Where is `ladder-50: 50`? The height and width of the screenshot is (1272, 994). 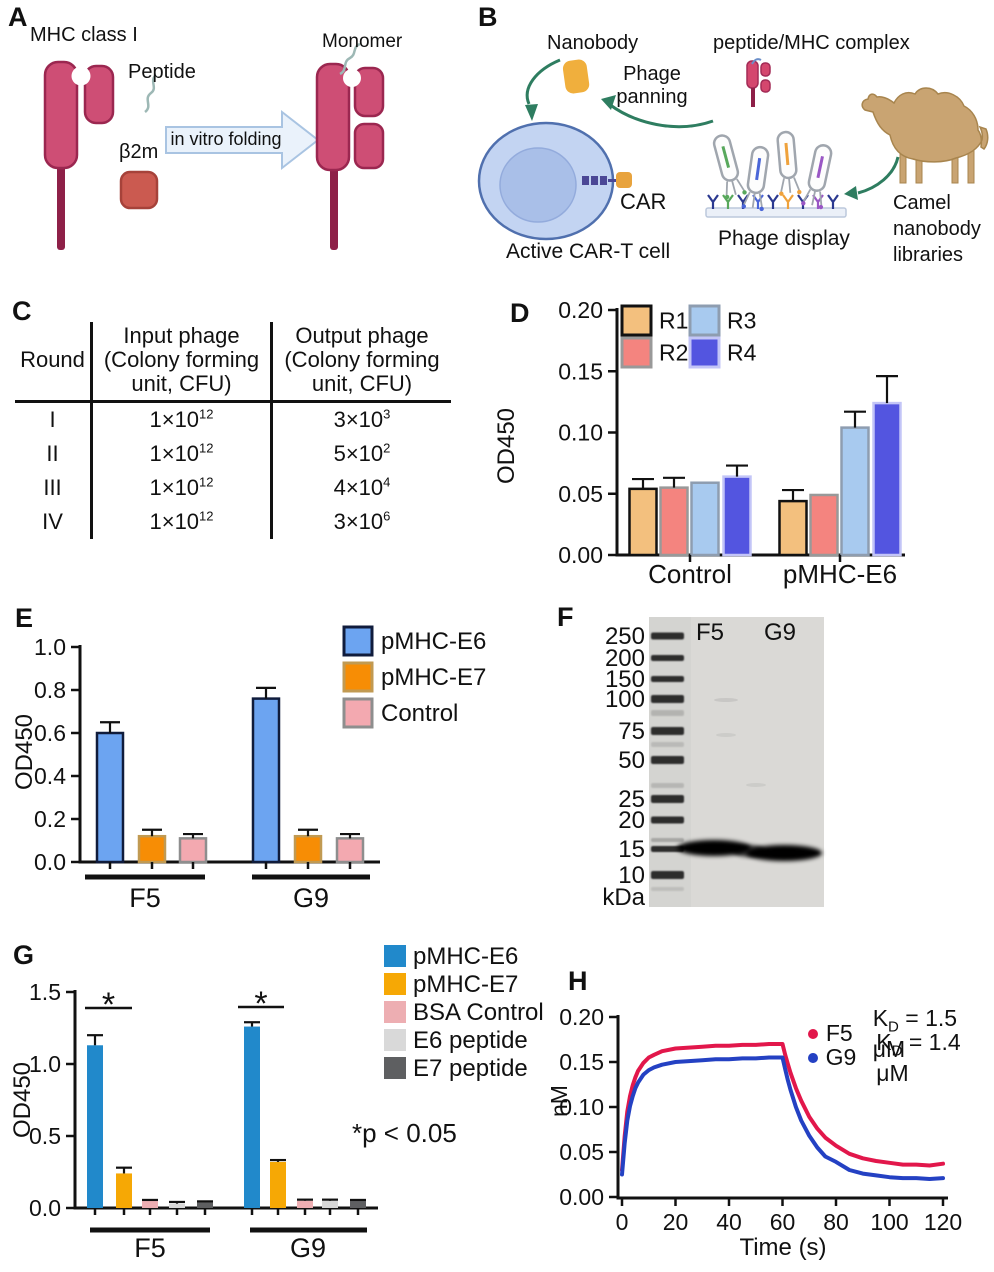
ladder-50: 50 is located at coordinates (631, 760).